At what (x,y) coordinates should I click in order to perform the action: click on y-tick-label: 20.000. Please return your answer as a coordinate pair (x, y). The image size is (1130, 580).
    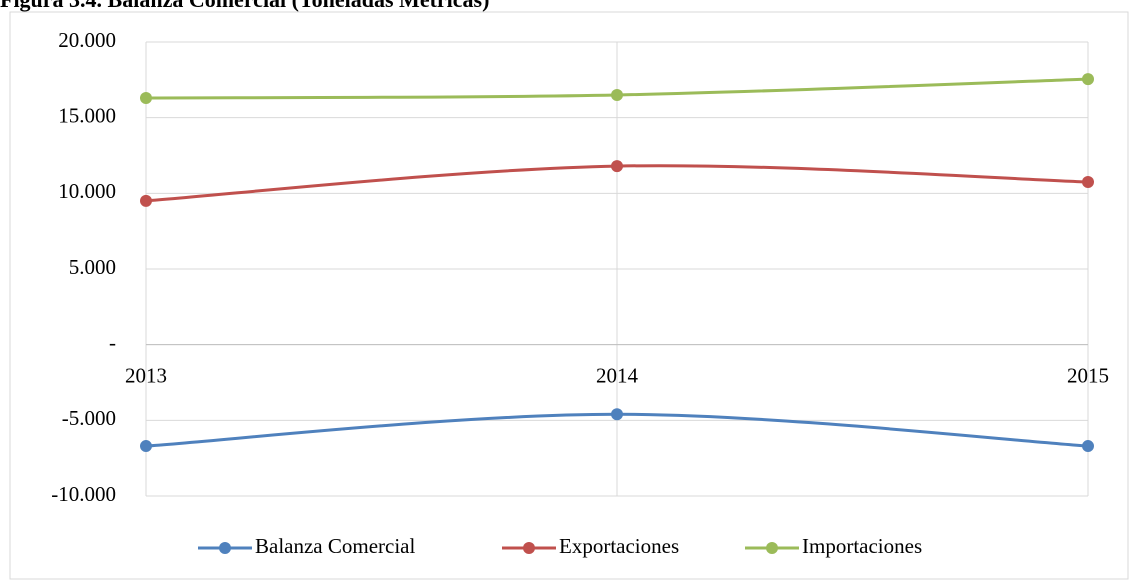
    Looking at the image, I should click on (87, 40).